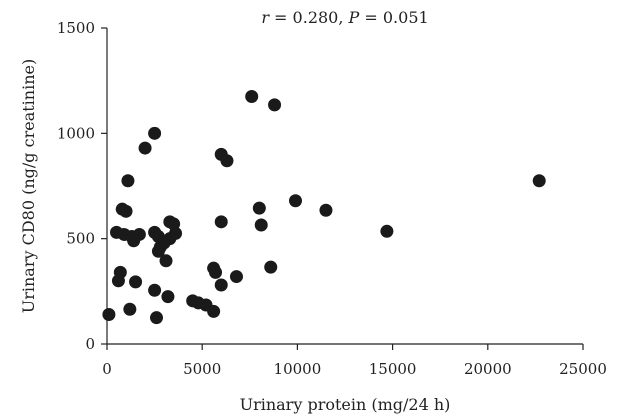 This screenshot has height=419, width=618. I want to click on y-tick-label: 0, so click(90, 344).